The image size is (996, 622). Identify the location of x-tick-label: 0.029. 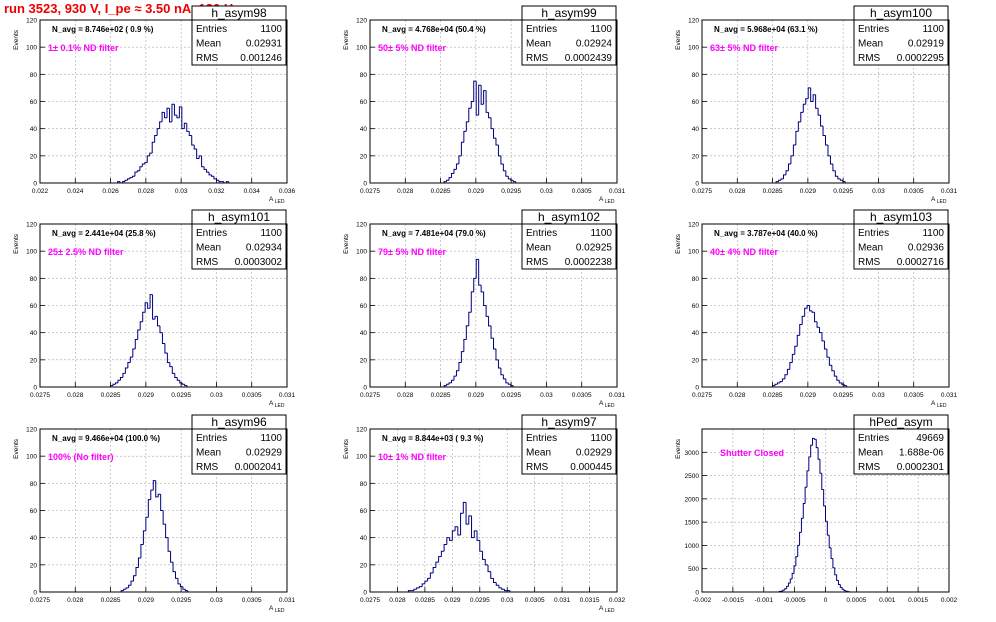
(476, 191).